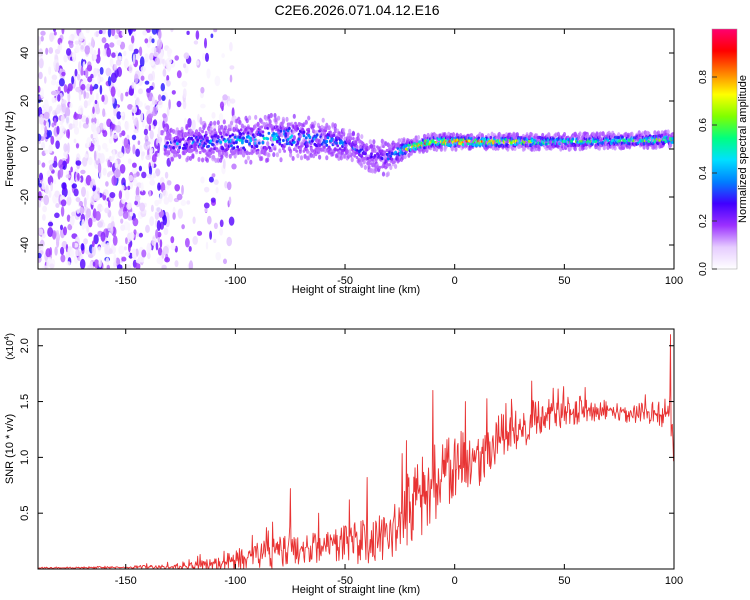  What do you see at coordinates (356, 290) in the screenshot?
I see `spectrogram-x-axis-label: Height of straight line (km)` at bounding box center [356, 290].